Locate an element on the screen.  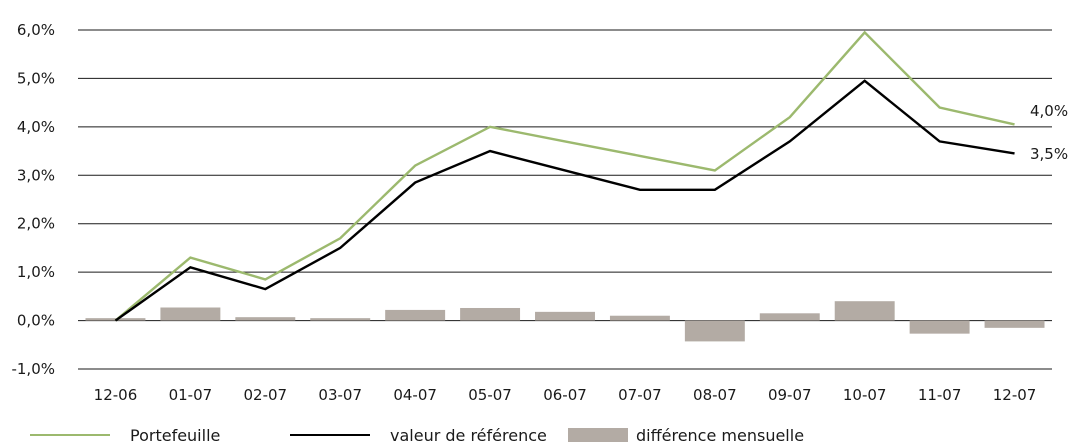
x-tick-label: 08-07 is located at coordinates (715, 395).